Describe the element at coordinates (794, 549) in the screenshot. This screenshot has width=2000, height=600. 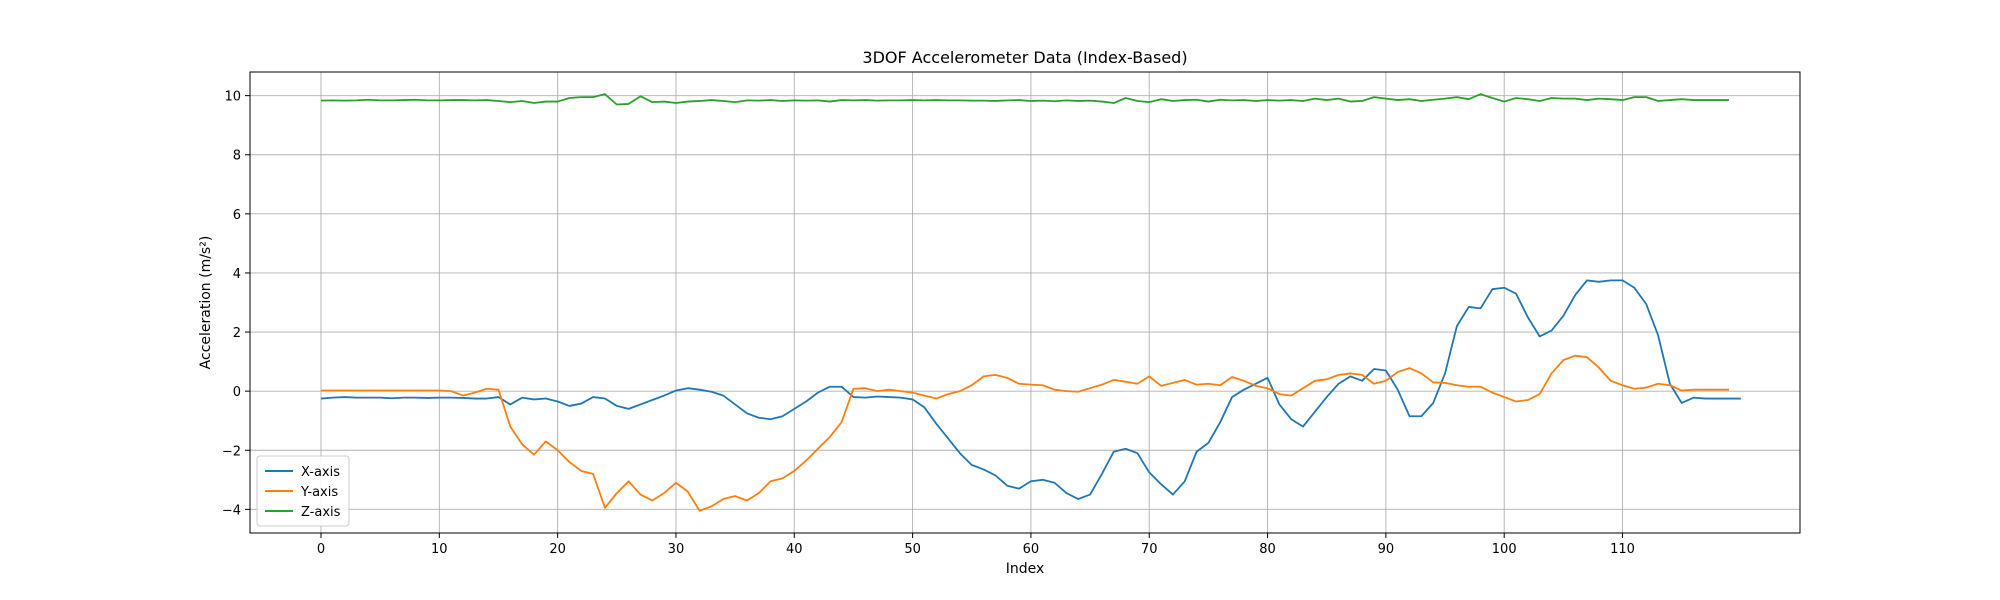
I see `x-tick-label: 40` at that location.